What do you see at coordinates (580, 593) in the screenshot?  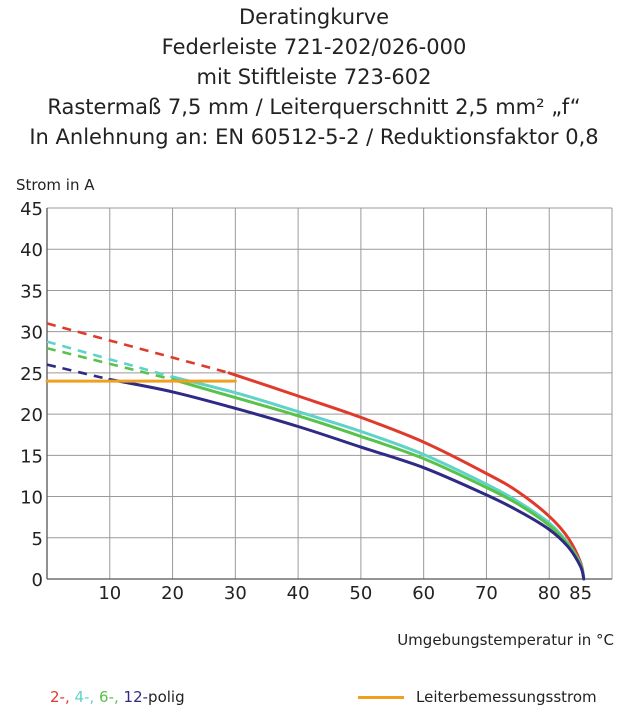 I see `x-tick-85: 85` at bounding box center [580, 593].